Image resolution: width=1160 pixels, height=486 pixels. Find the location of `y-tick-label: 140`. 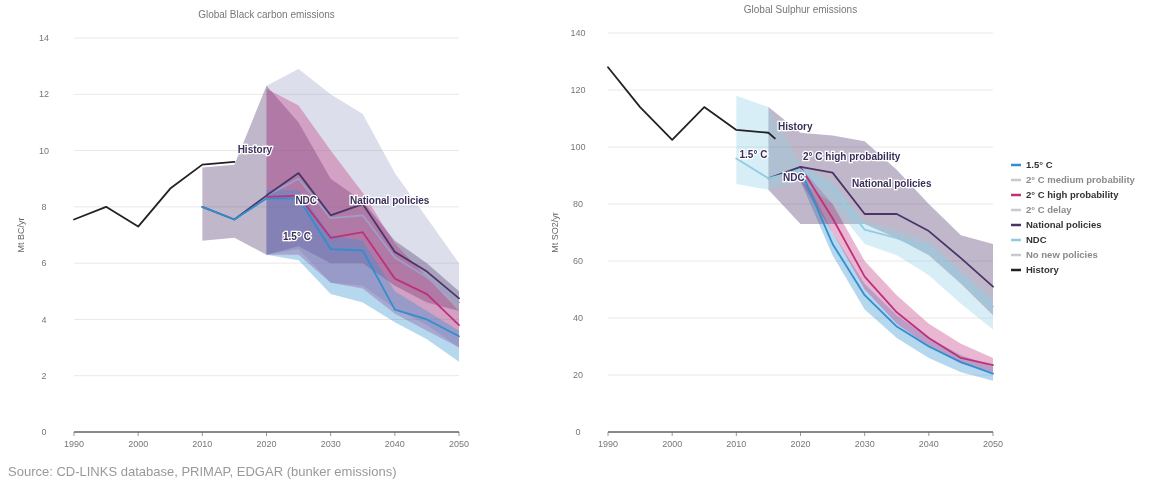

y-tick-label: 140 is located at coordinates (578, 33).